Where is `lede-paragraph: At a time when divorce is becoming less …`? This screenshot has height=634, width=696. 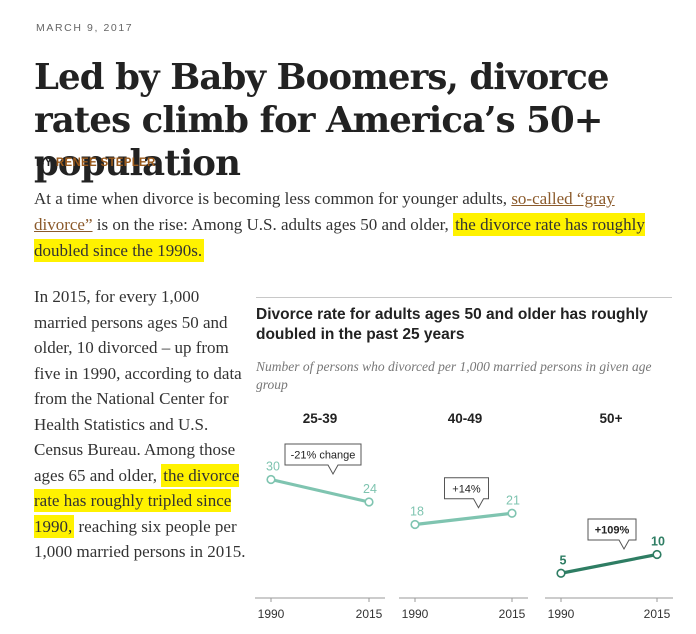
lede-paragraph: At a time when divorce is becoming less … is located at coordinates (354, 225).